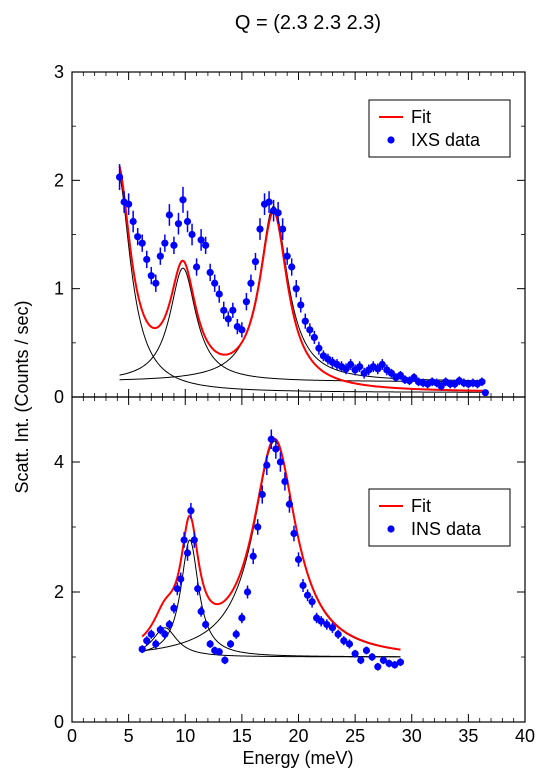 The height and width of the screenshot is (773, 546). What do you see at coordinates (446, 529) in the screenshot?
I see `legend-data-label-bottom: INS data` at bounding box center [446, 529].